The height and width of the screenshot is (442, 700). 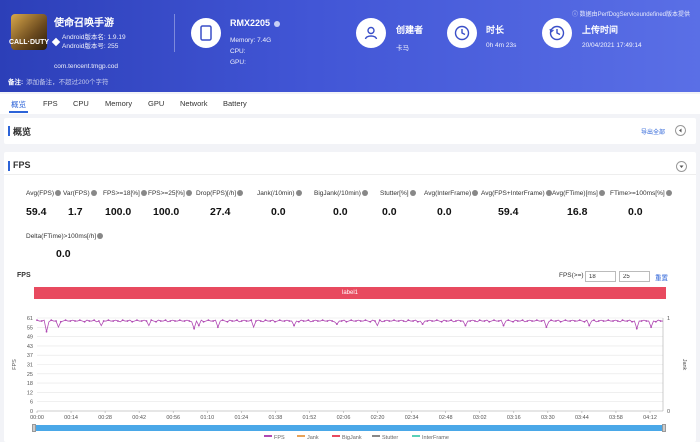 What do you see at coordinates (349, 325) in the screenshot?
I see `fps-series-line` at bounding box center [349, 325].